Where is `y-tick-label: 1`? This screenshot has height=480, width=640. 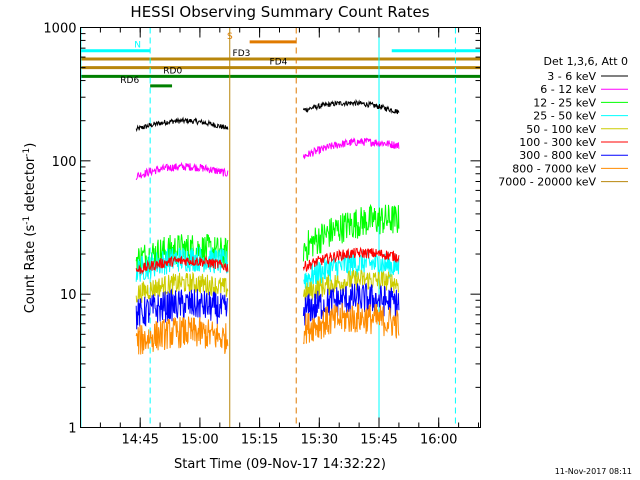
y-tick-label: 1 is located at coordinates (72, 429).